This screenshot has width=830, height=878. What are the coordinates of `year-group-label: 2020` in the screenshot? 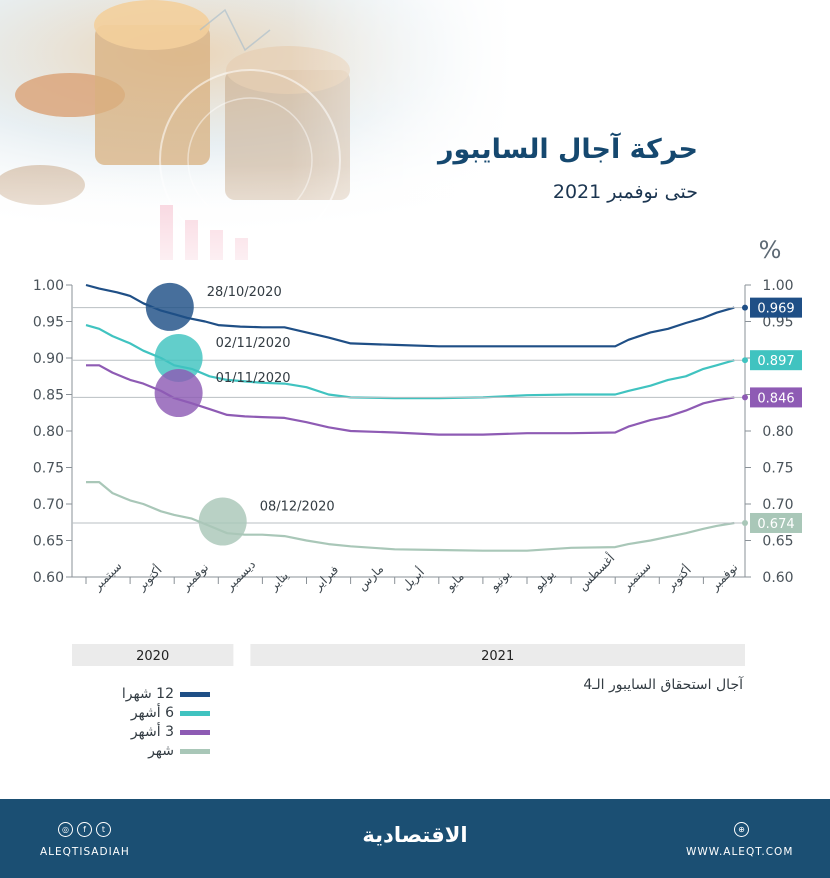 It's located at (152, 656).